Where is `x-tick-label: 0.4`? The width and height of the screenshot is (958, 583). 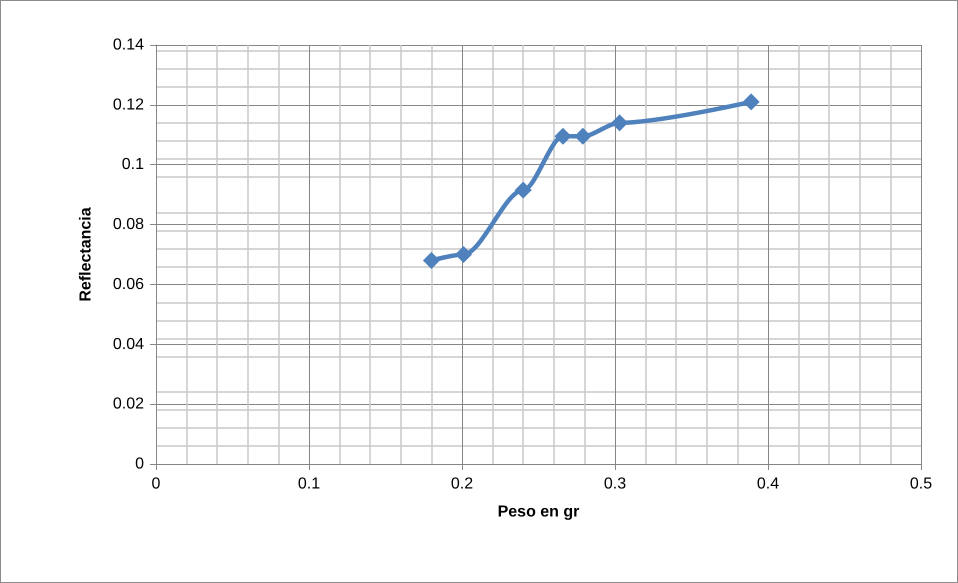
x-tick-label: 0.4 is located at coordinates (768, 484).